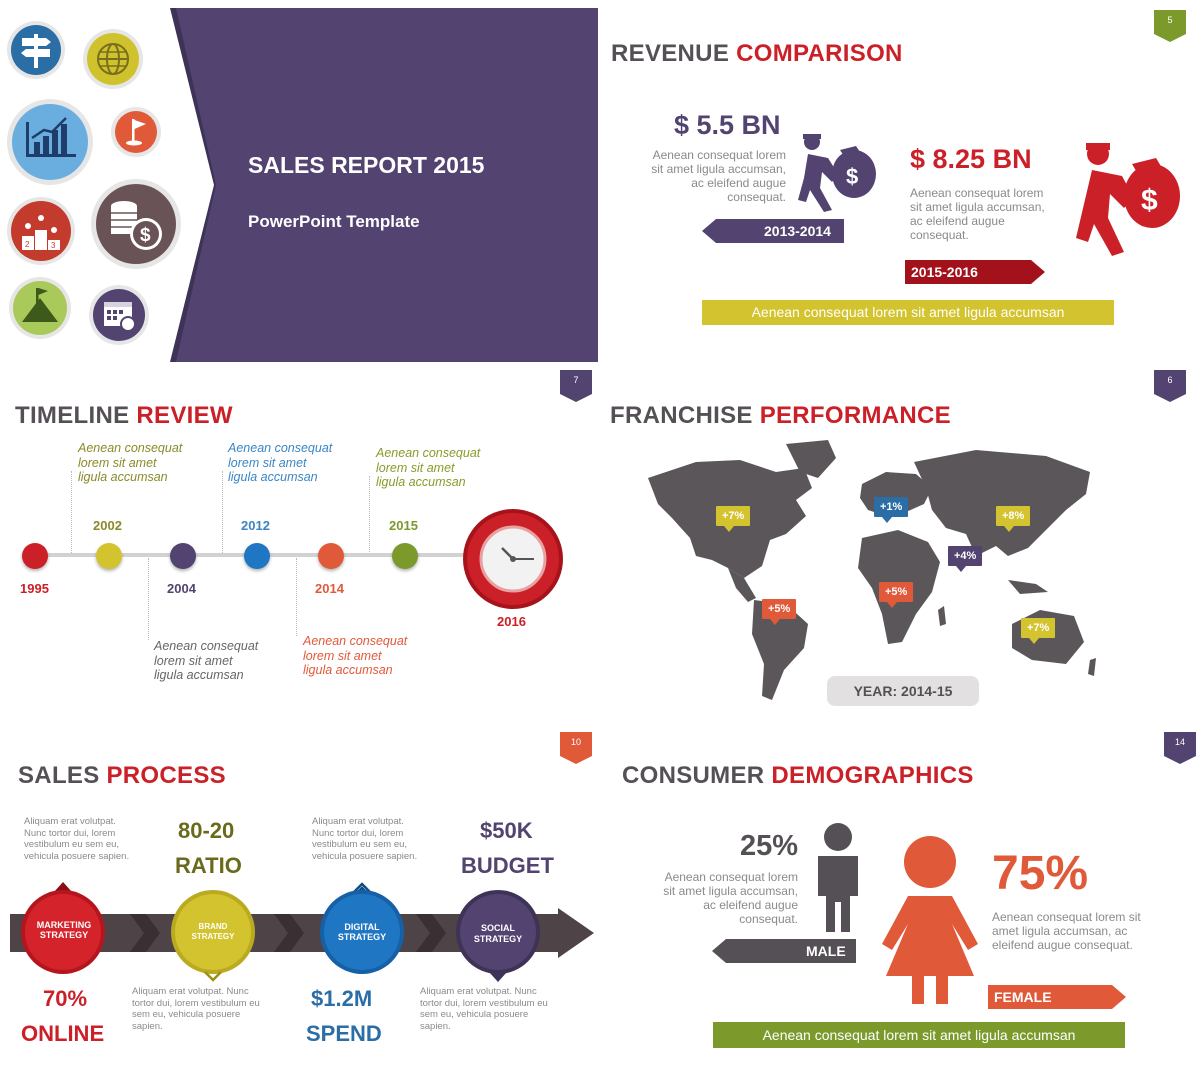 This screenshot has width=1200, height=1092. Describe the element at coordinates (576, 386) in the screenshot. I see `slide-number-badge: 7` at that location.